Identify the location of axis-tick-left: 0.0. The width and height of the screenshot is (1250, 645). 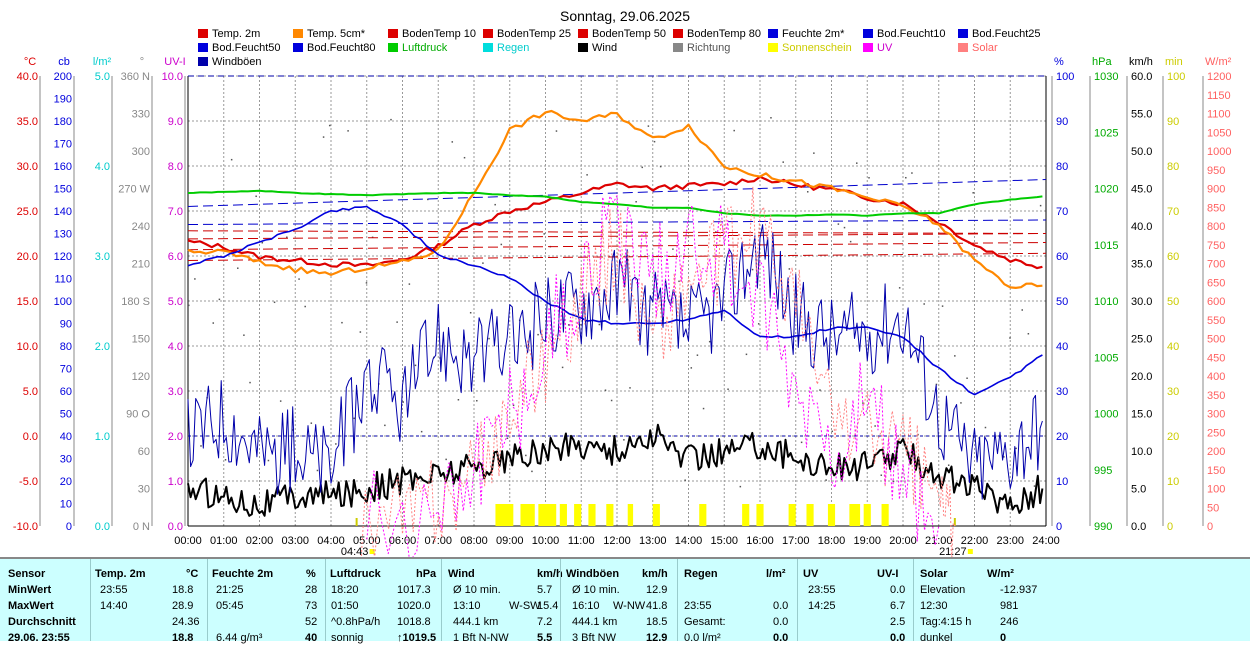
(30, 437).